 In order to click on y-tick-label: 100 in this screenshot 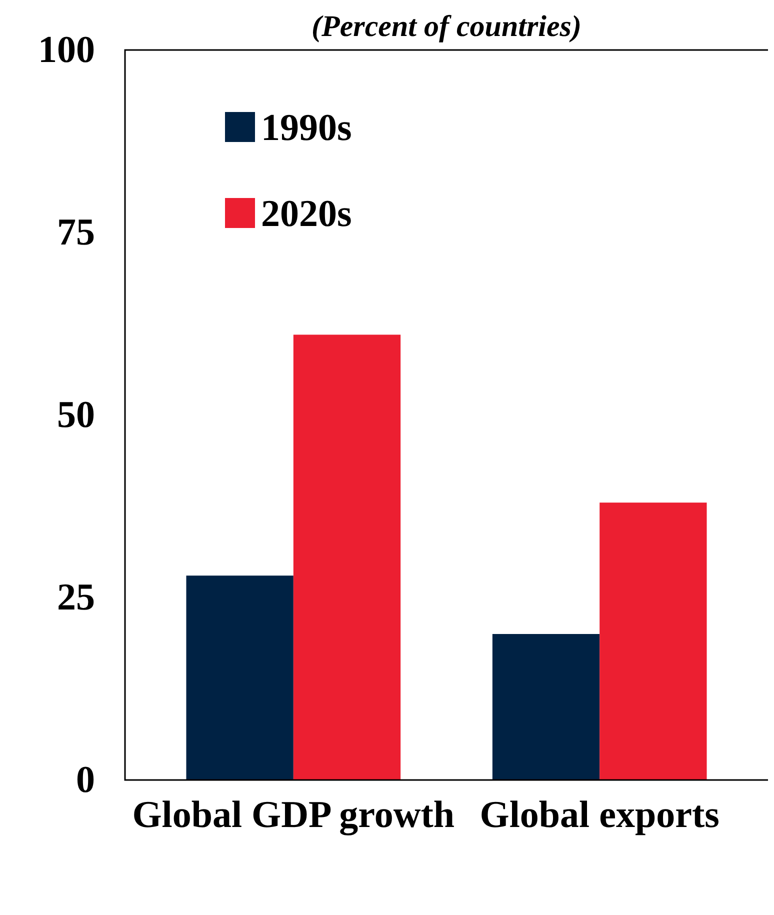, I will do `click(66, 50)`.